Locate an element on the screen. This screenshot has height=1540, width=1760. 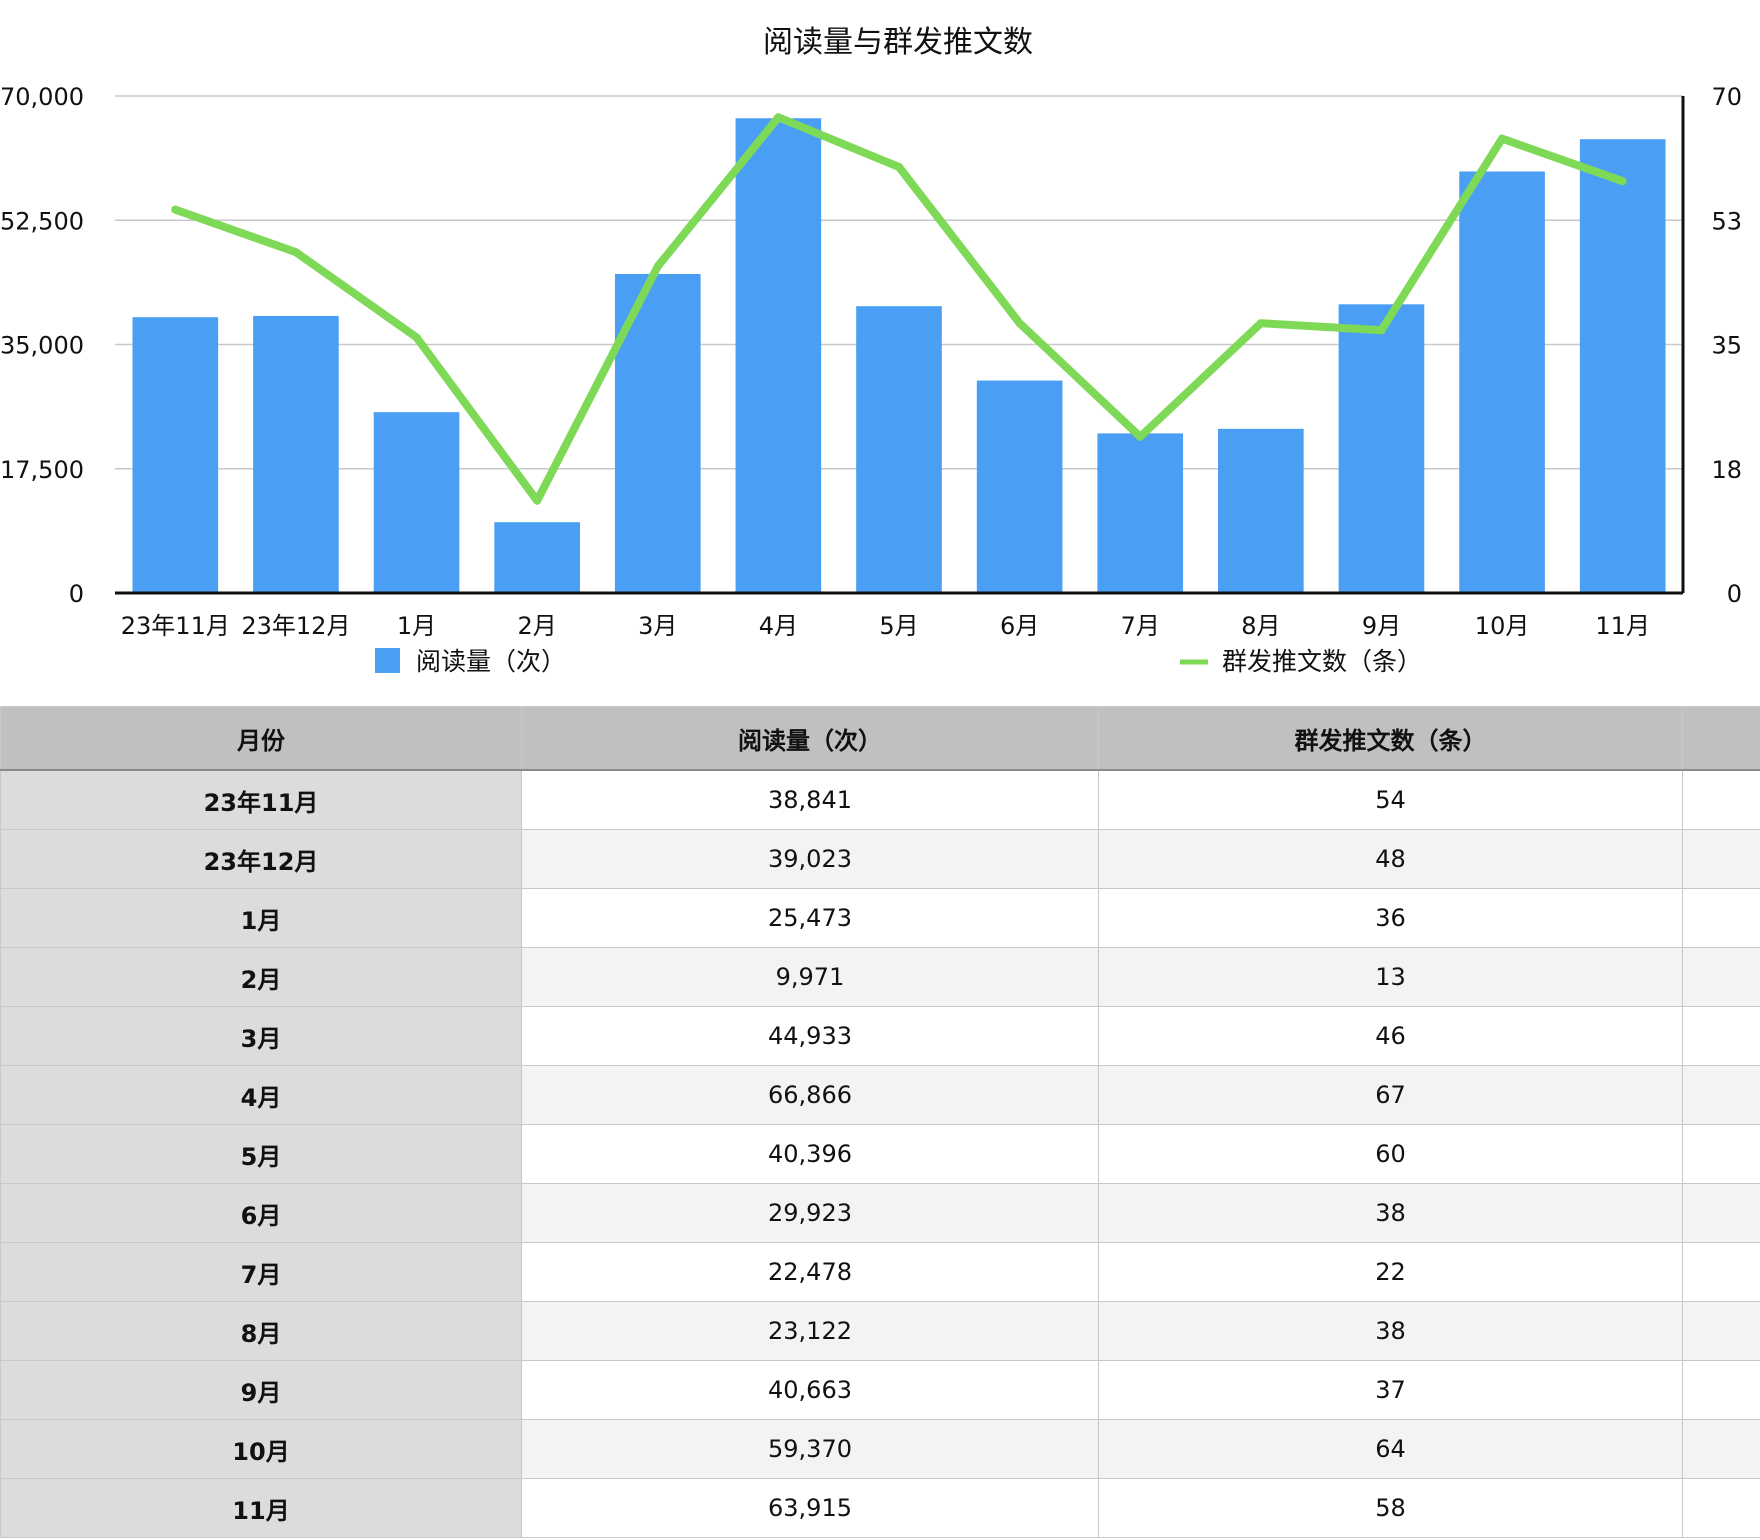
cell-reads: 66,866 is located at coordinates (810, 1095).